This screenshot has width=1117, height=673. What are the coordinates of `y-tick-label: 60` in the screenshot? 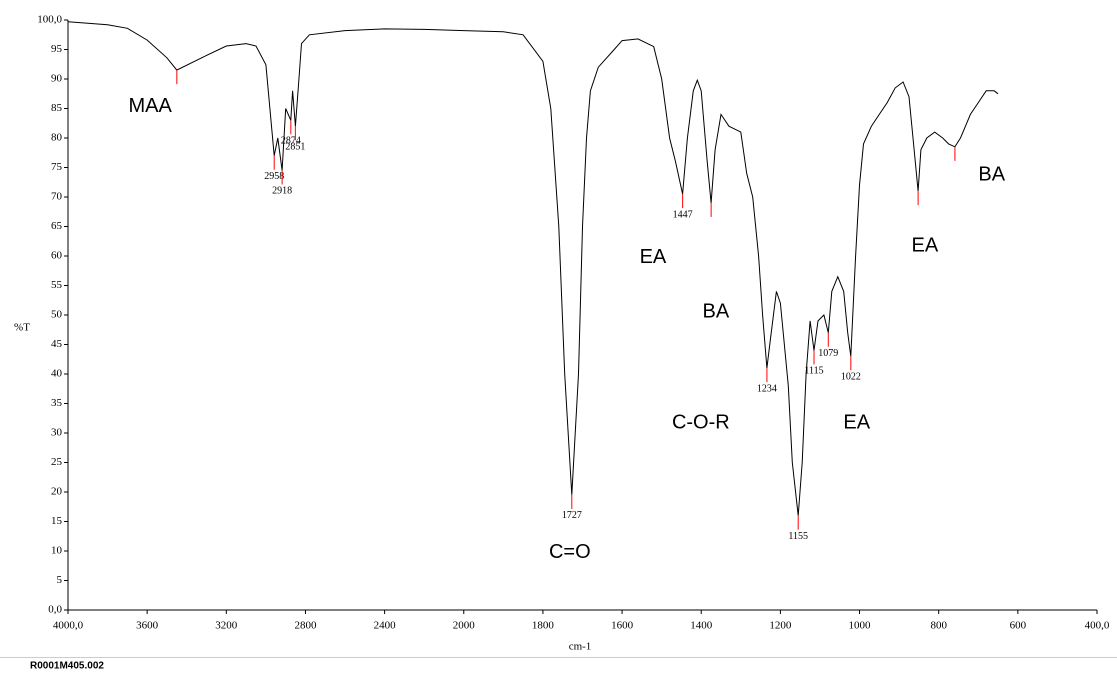 It's located at (57, 256).